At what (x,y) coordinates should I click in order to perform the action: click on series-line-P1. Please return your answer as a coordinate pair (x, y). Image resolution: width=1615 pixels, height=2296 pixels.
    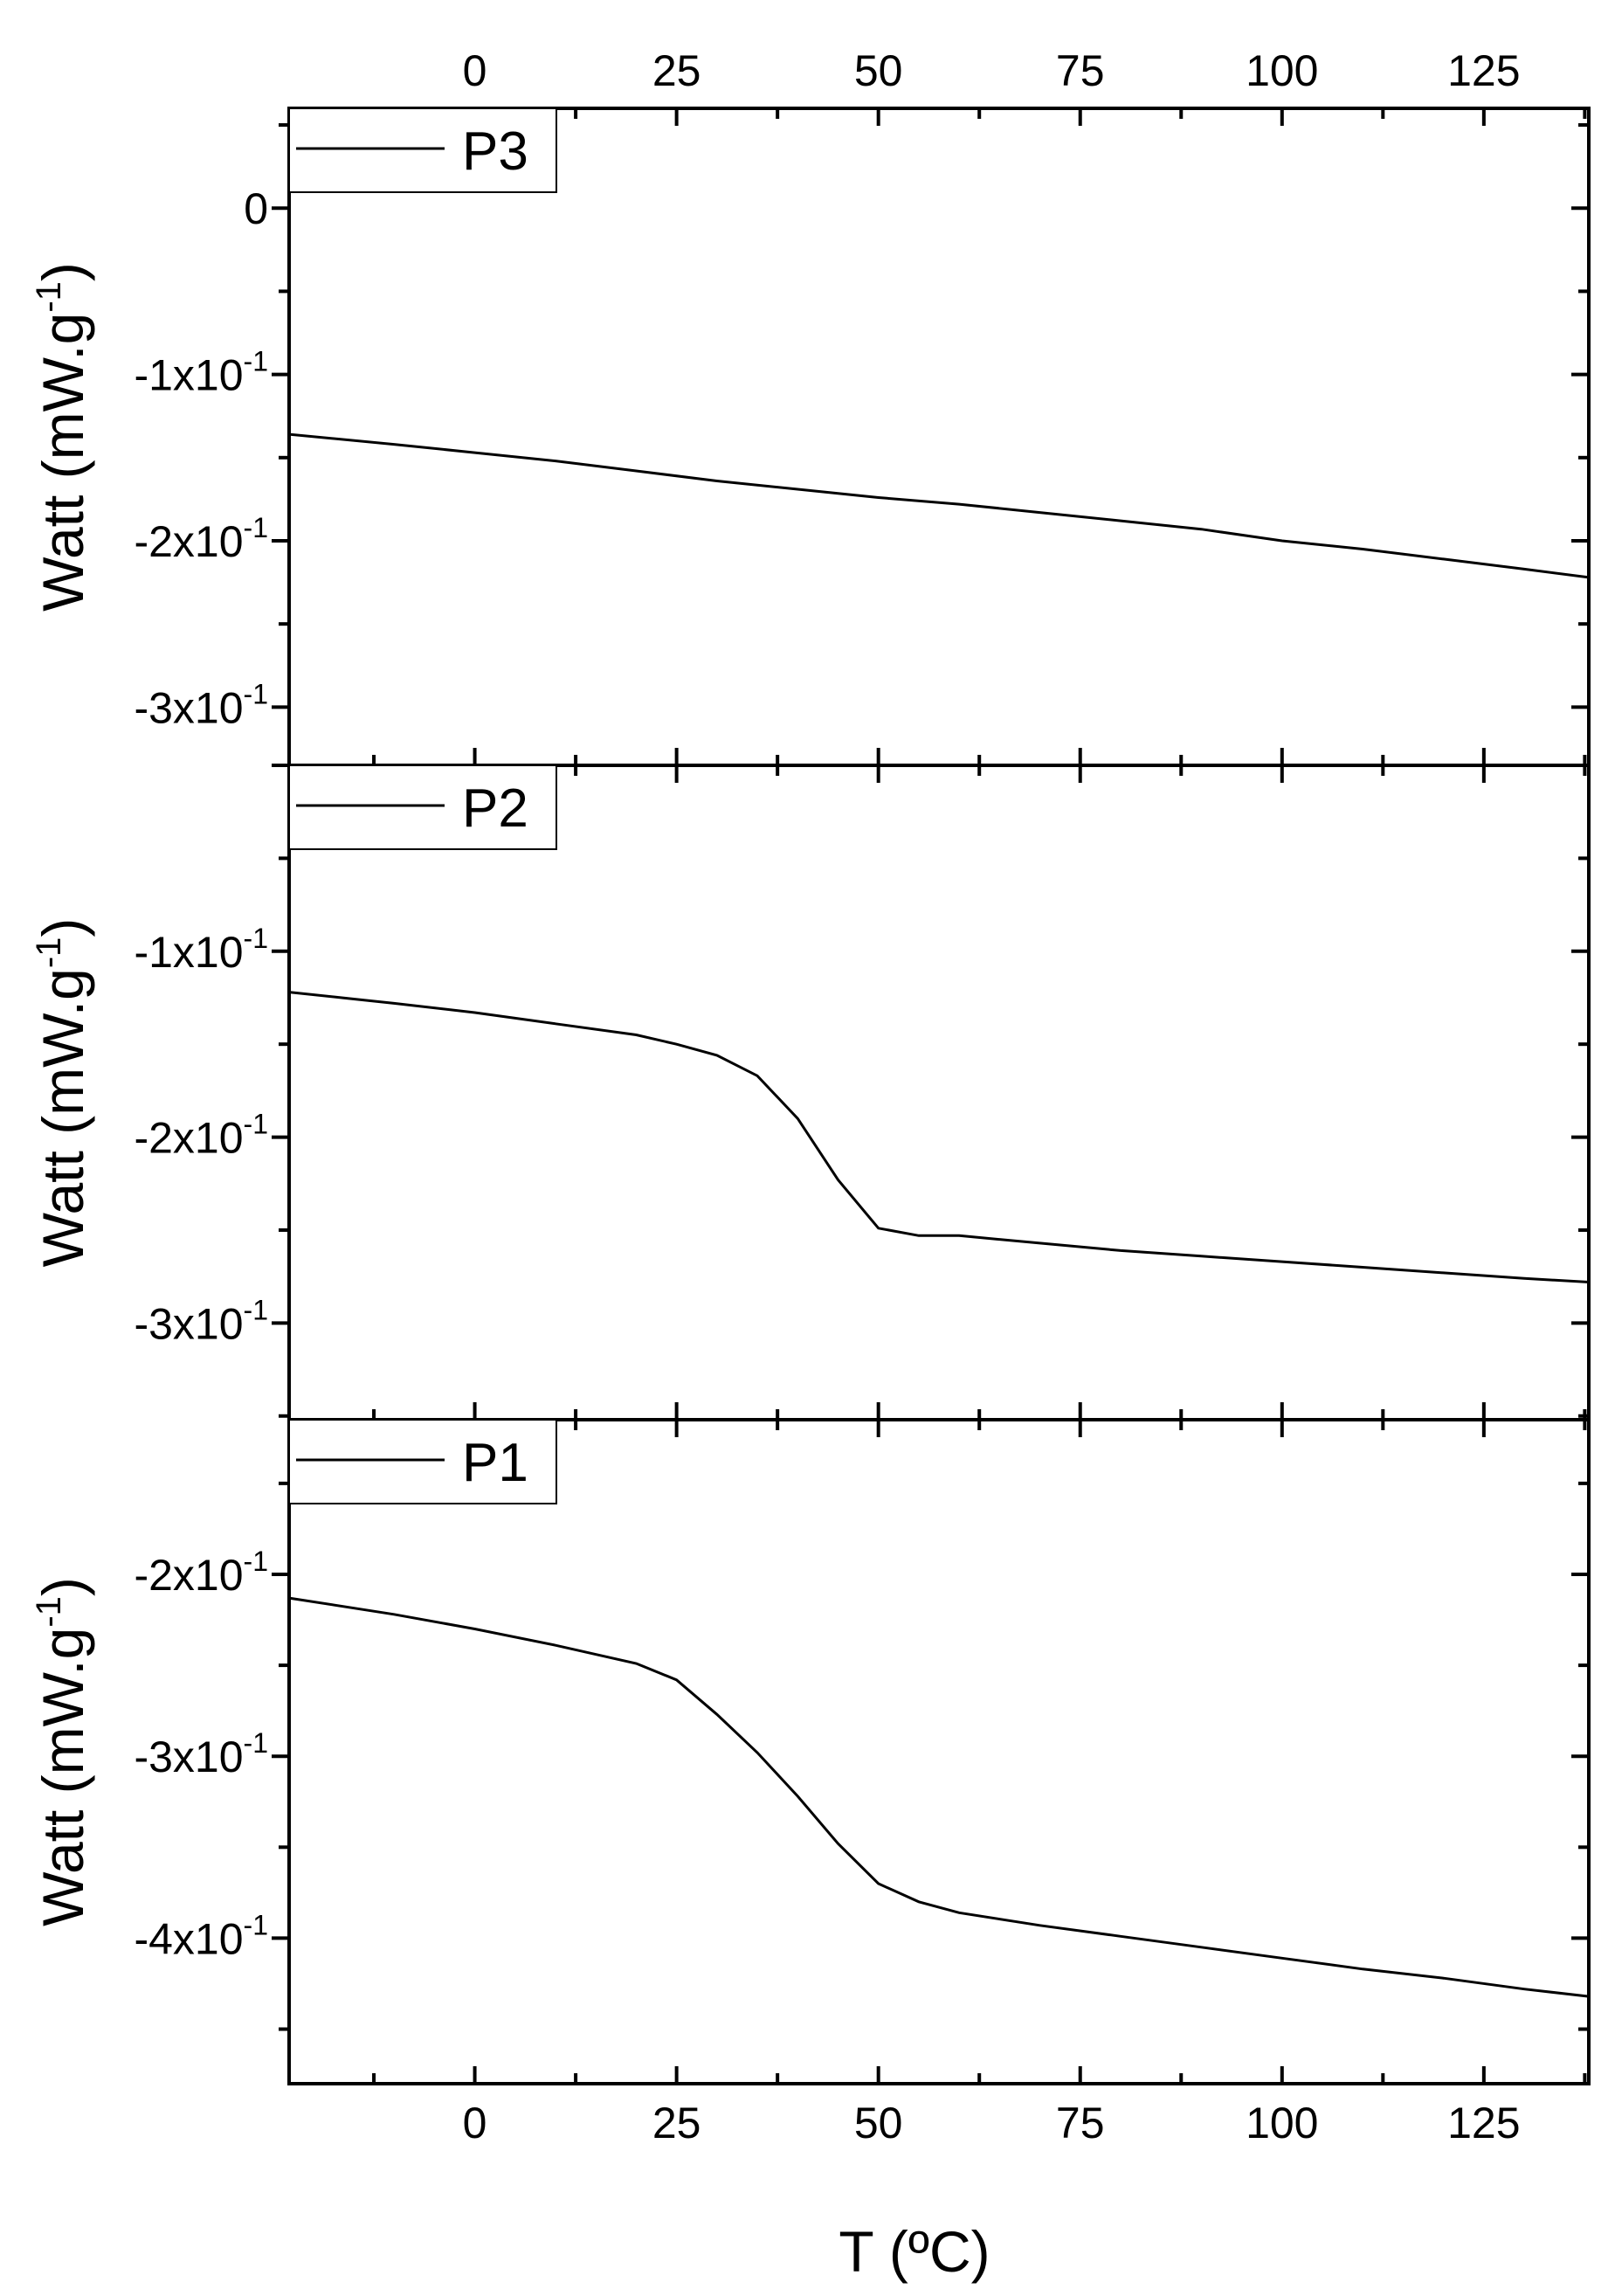
    Looking at the image, I should click on (939, 1797).